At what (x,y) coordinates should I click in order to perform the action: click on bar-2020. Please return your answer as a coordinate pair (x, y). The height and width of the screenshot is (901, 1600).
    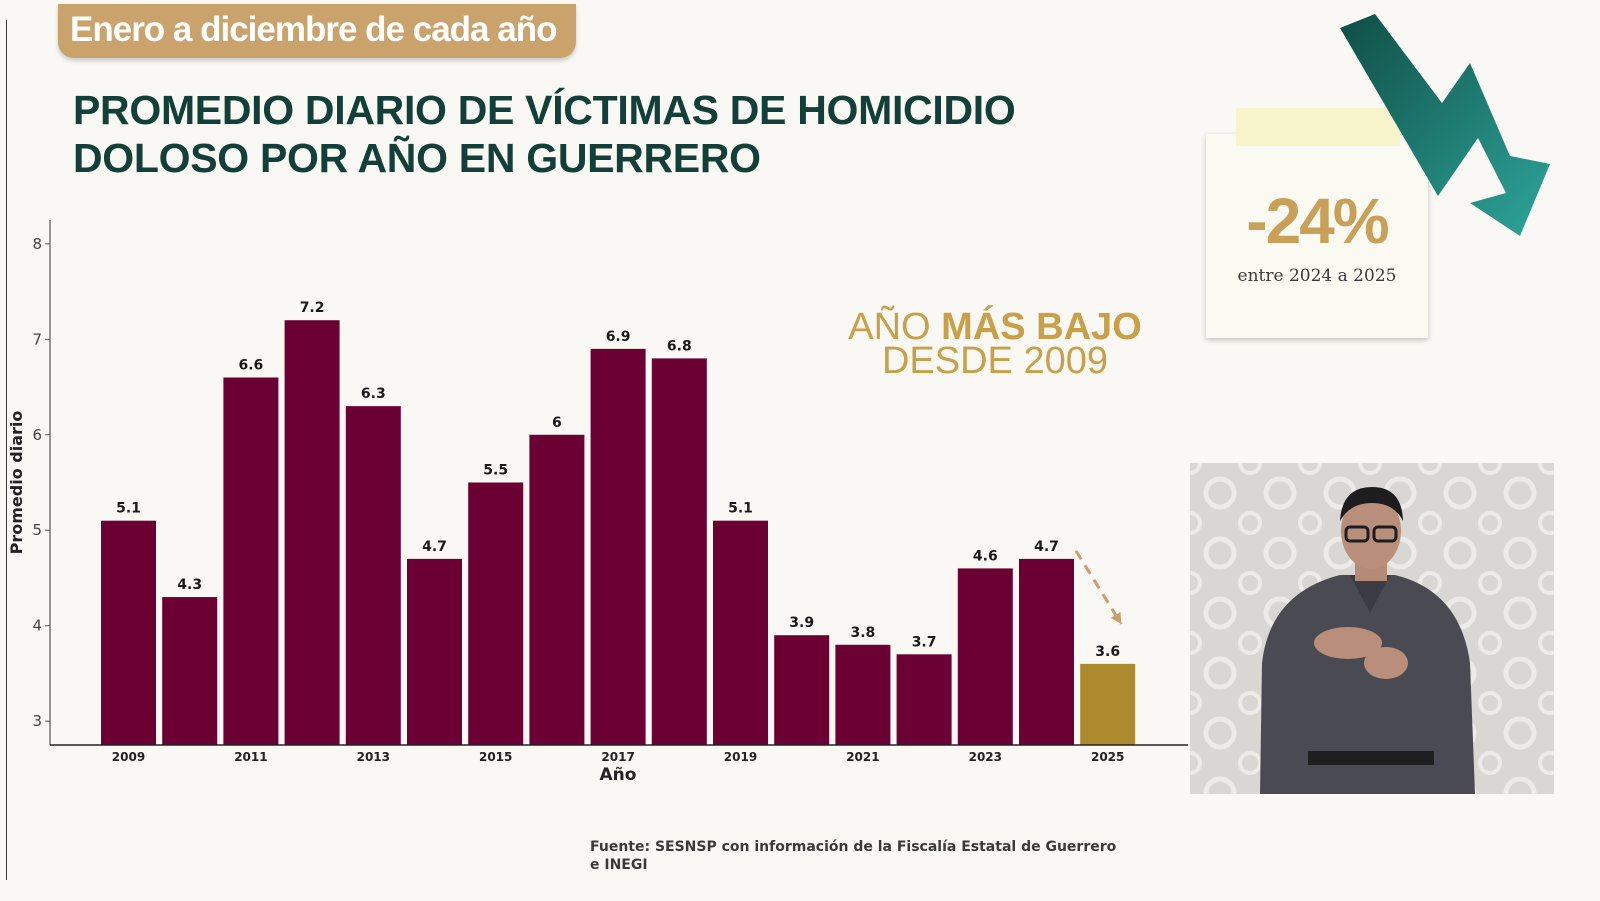
    Looking at the image, I should click on (802, 690).